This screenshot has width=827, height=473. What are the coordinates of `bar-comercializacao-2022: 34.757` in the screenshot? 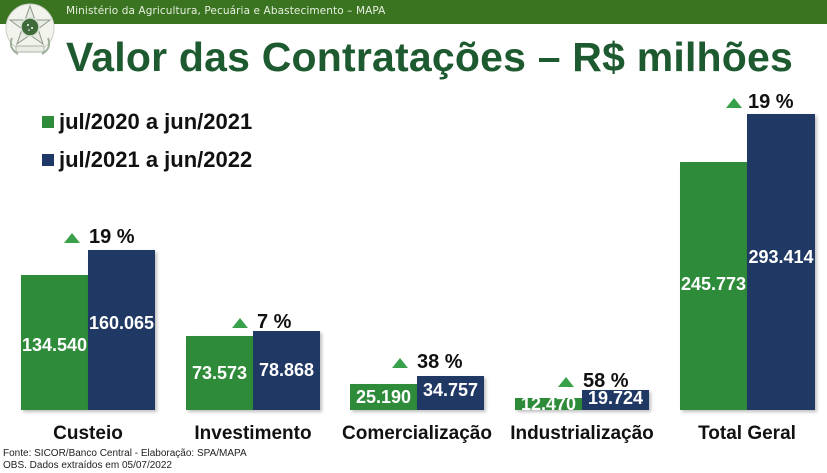 It's located at (450, 393).